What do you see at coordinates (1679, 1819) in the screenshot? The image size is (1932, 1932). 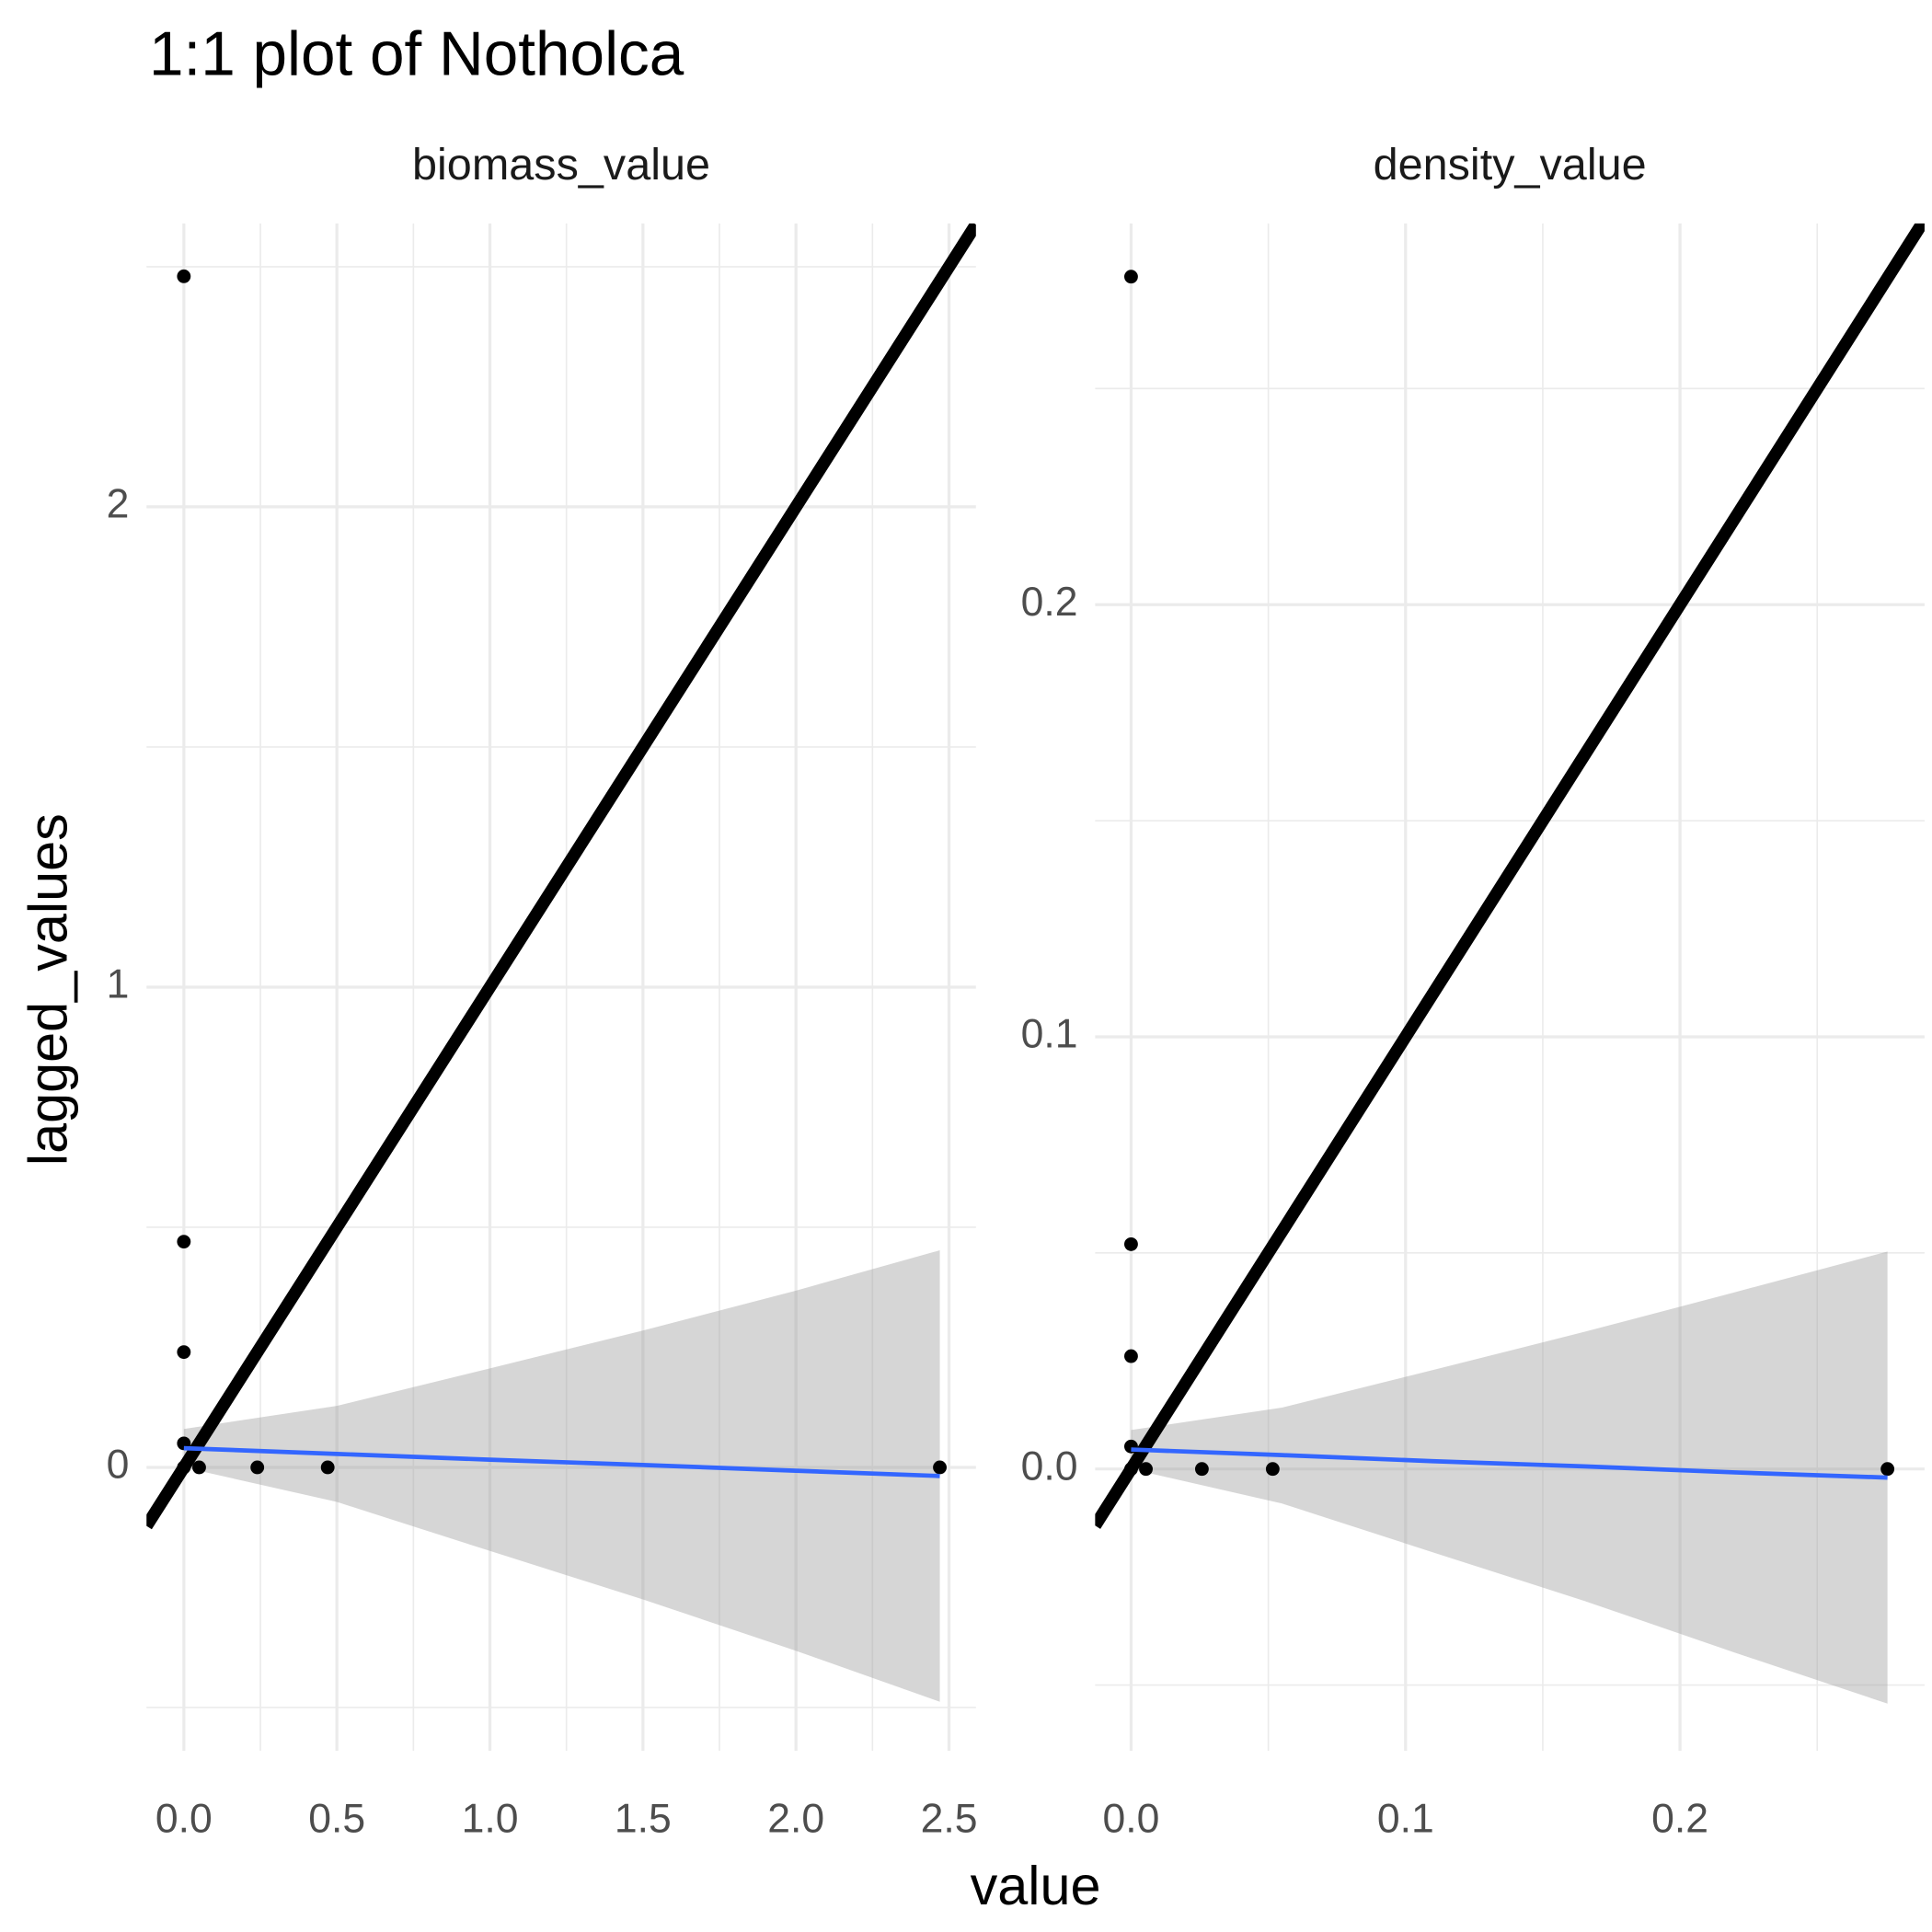 I see `x-tick-label: 0.2` at bounding box center [1679, 1819].